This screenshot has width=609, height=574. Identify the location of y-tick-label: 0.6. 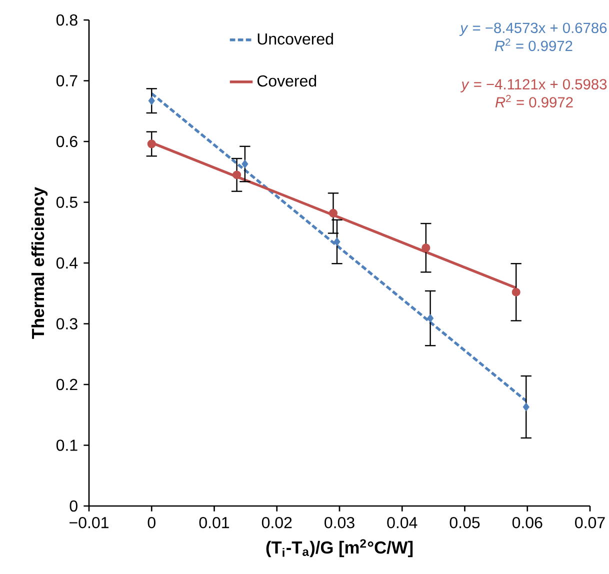
(67, 142).